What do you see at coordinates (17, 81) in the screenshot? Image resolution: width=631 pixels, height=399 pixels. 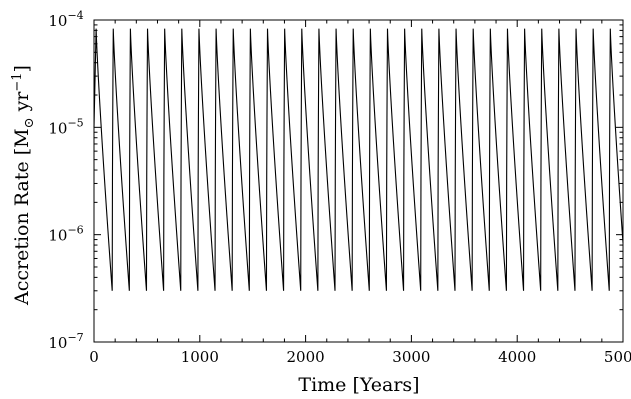 I see `y-axis-label-exponent: −1` at bounding box center [17, 81].